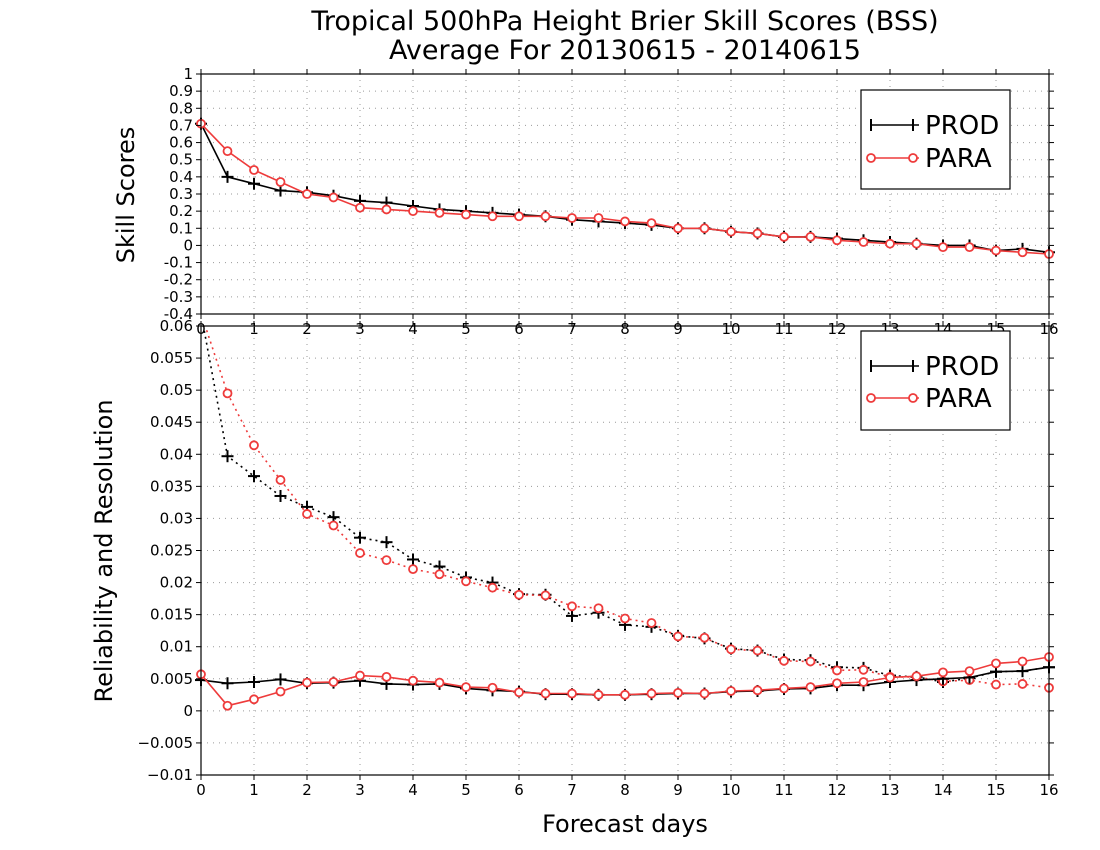 The height and width of the screenshot is (850, 1100). Describe the element at coordinates (181, 125) in the screenshot. I see `y-tick-label: 0.7` at that location.